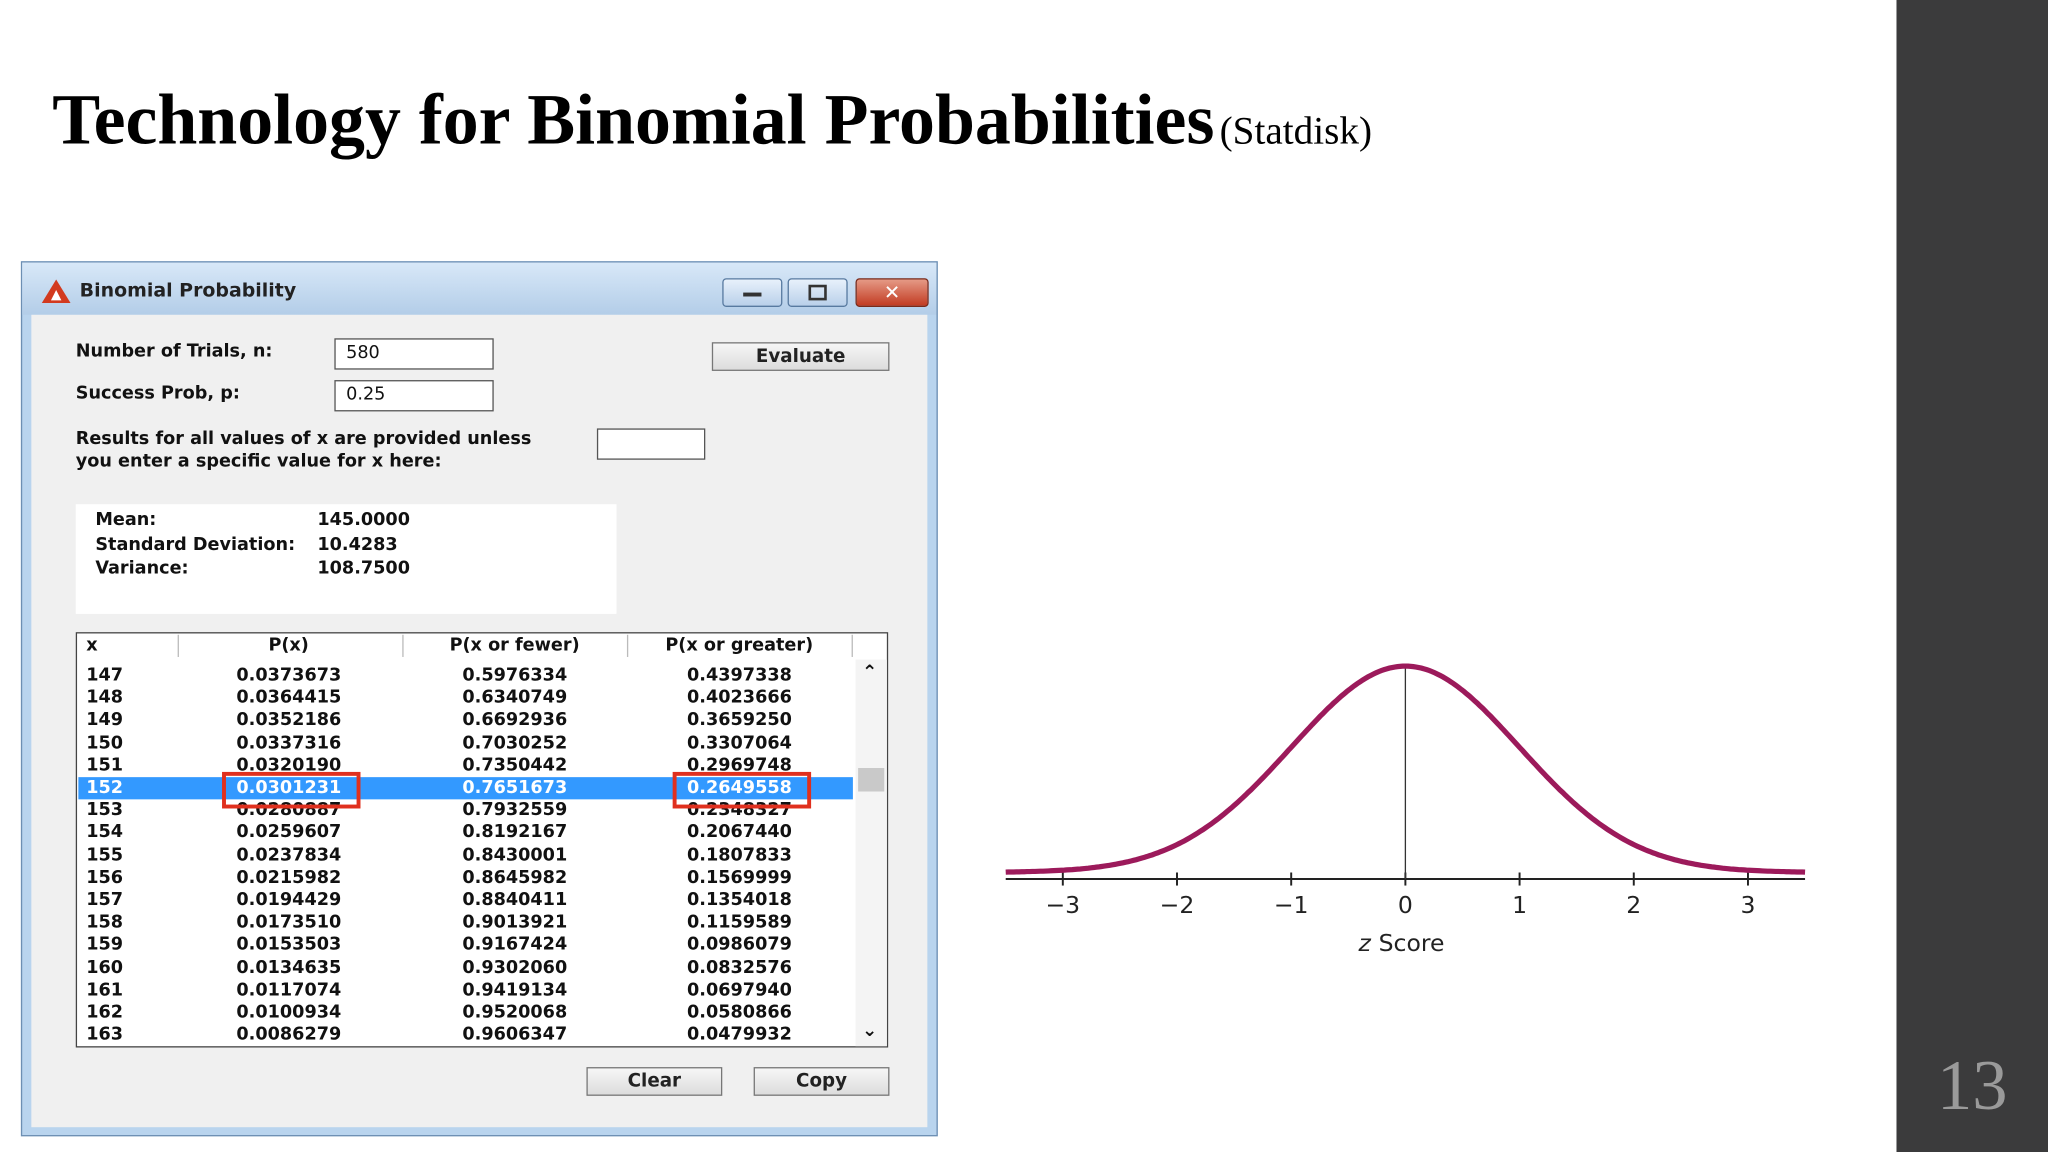 The image size is (2048, 1152). What do you see at coordinates (1062, 905) in the screenshot?
I see `x-tick-label: −3` at bounding box center [1062, 905].